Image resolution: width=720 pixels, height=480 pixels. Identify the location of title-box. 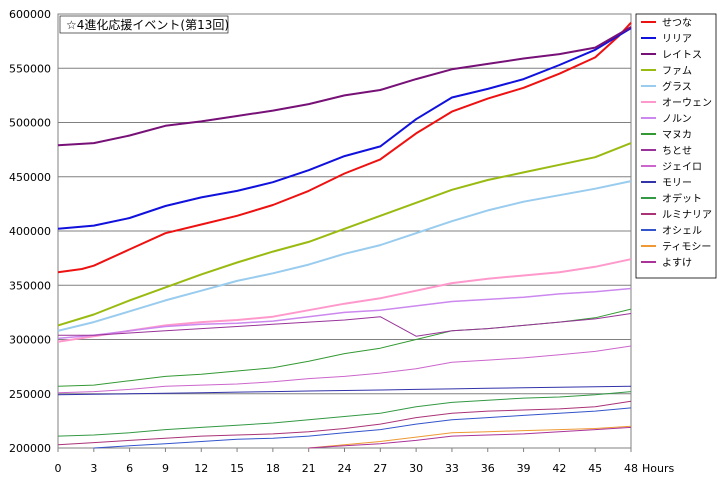
(144, 24).